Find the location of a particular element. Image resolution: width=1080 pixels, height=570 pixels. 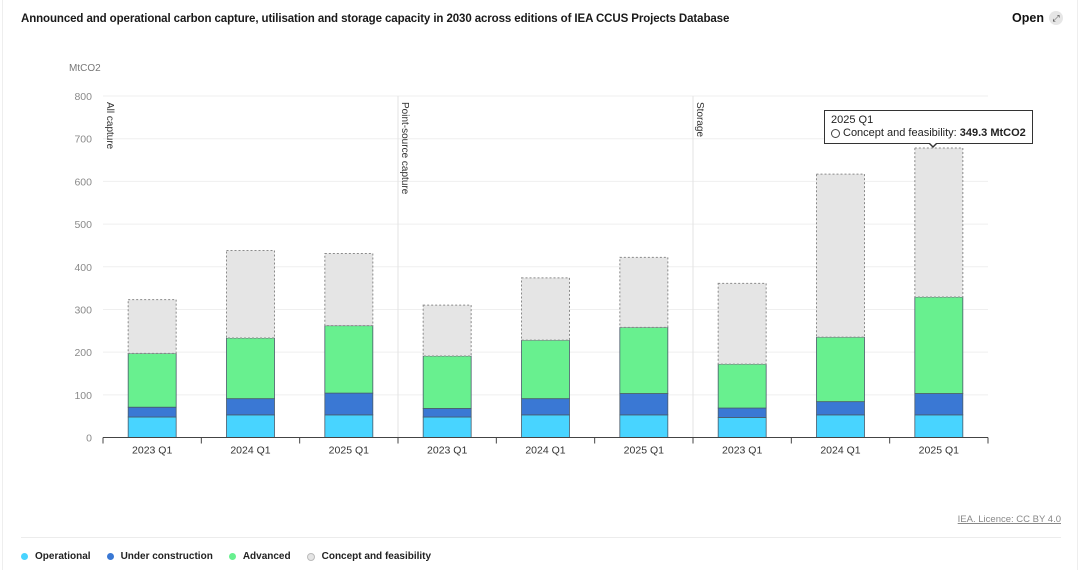

open-button: Open ⤢ is located at coordinates (1037, 18).